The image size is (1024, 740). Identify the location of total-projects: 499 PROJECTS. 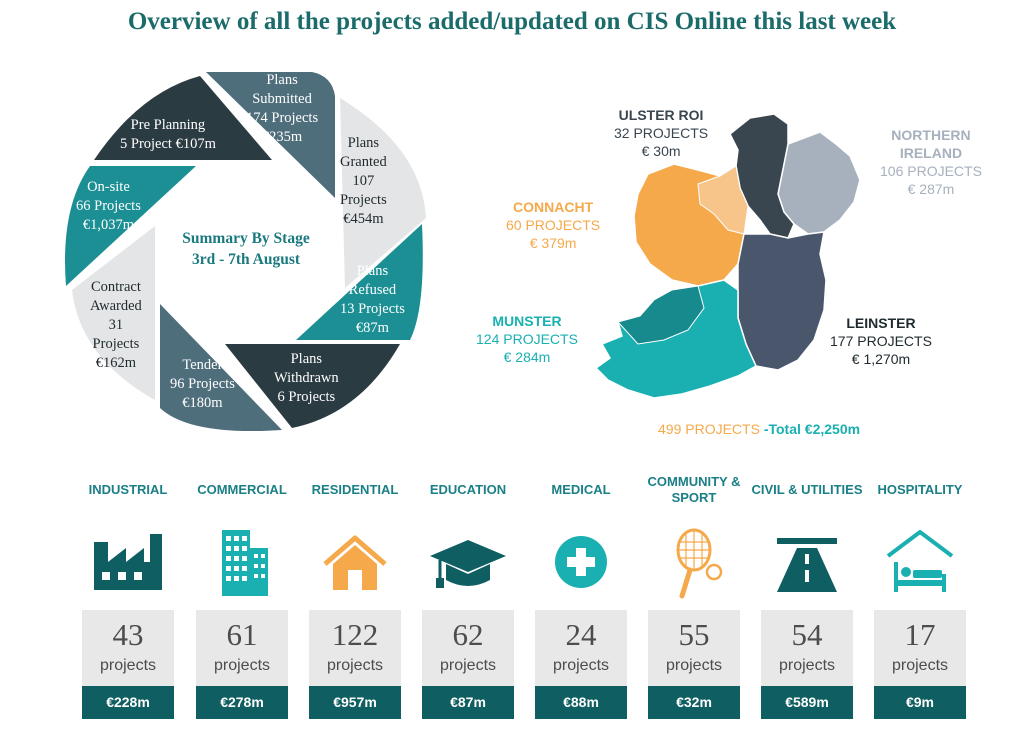
(711, 429).